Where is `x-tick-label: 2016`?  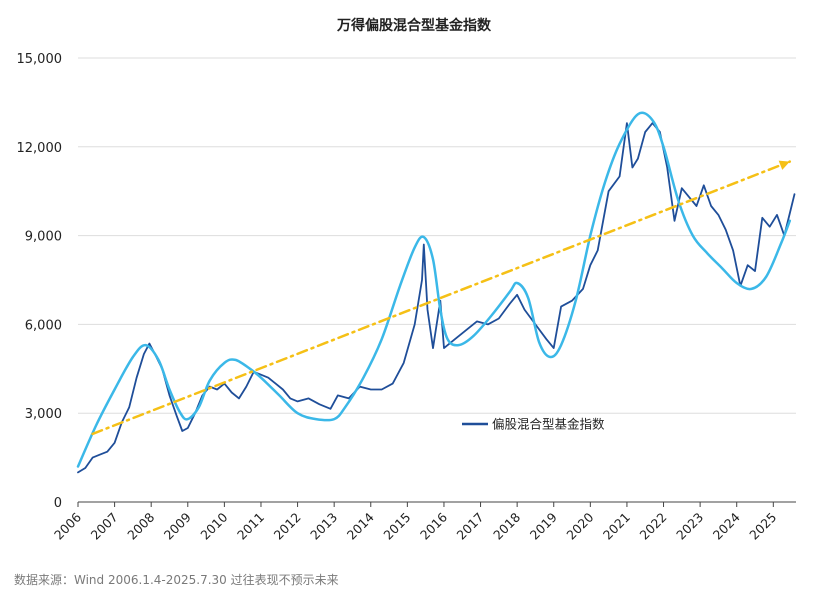
x-tick-label: 2016 is located at coordinates (433, 525).